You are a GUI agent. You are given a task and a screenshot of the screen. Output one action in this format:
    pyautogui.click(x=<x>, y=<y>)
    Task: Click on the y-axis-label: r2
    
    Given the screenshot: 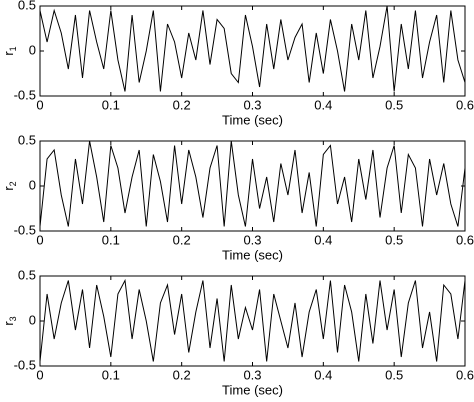 What is the action you would take?
    pyautogui.click(x=9, y=185)
    